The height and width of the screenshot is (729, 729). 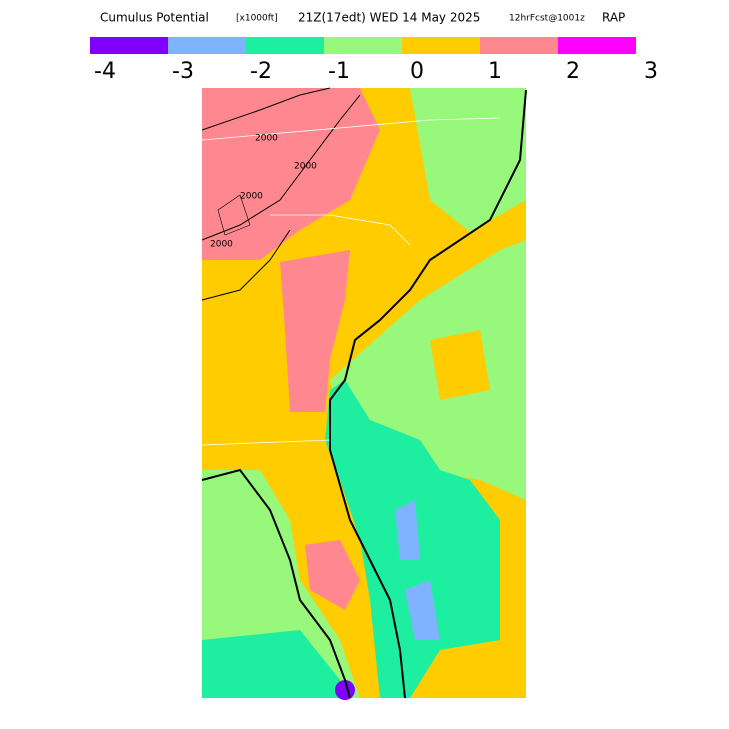 I want to click on title-unit: [x1000ft], so click(x=257, y=19).